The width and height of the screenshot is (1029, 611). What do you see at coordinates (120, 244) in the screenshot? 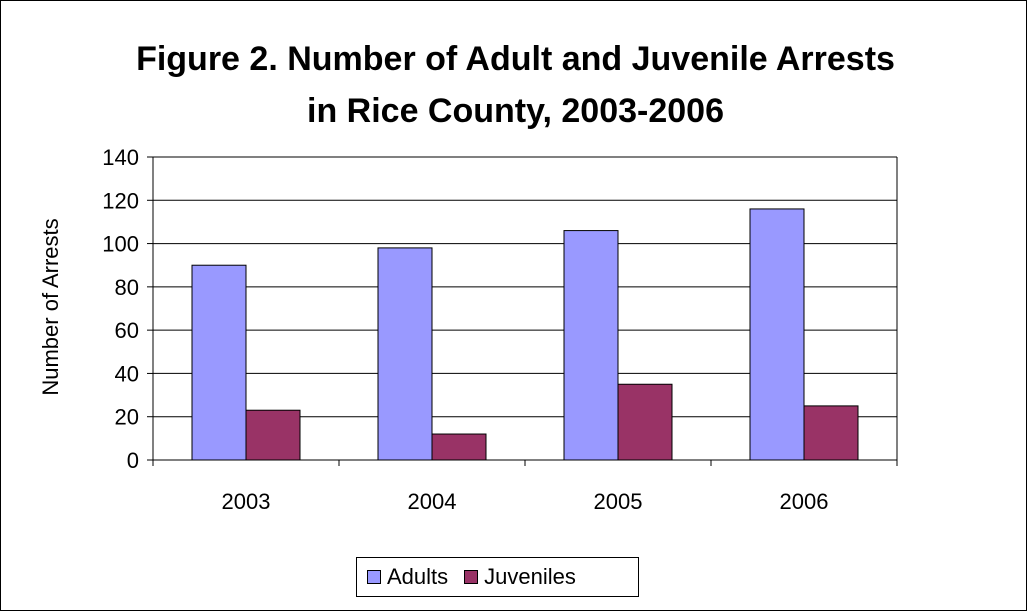
I see `y-tick-label: 100` at bounding box center [120, 244].